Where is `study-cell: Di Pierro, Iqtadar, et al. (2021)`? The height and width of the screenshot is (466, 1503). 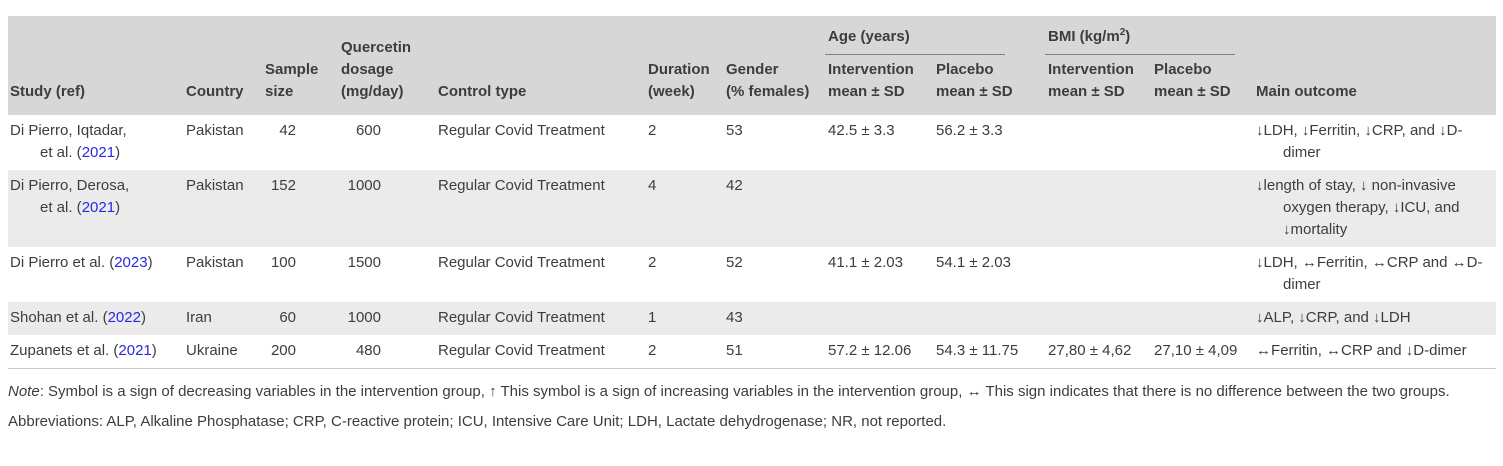 study-cell: Di Pierro, Iqtadar, et al. (2021) is located at coordinates (94, 142).